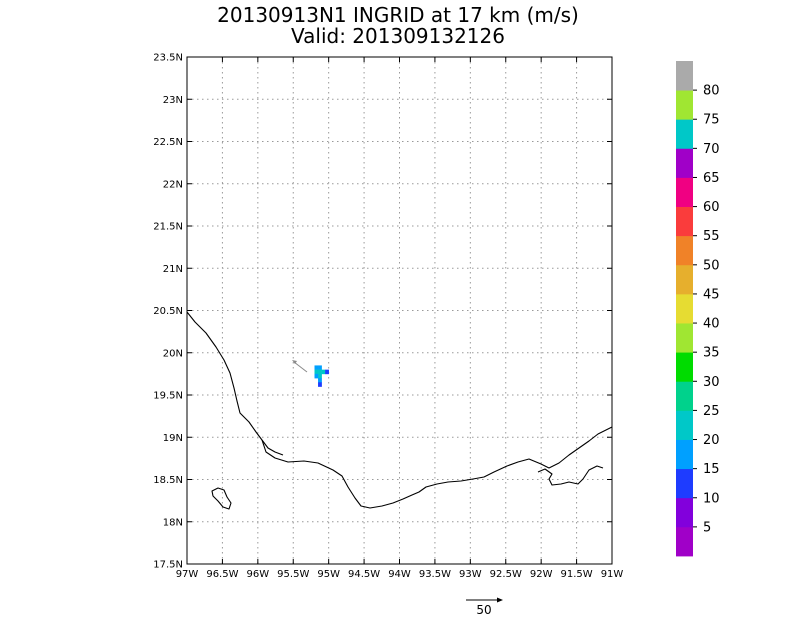 The width and height of the screenshot is (800, 618). What do you see at coordinates (272, 447) in the screenshot?
I see `coastline-detail-tuxpan` at bounding box center [272, 447].